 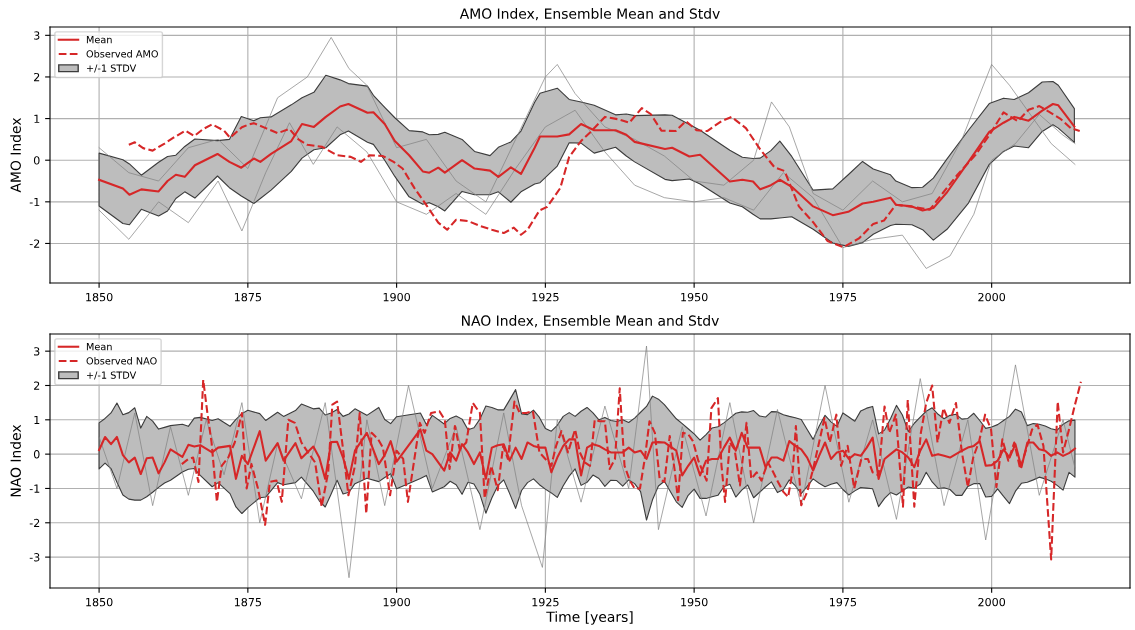 What do you see at coordinates (589, 14) in the screenshot?
I see `chart-title: AMO Index, Ensemble Mean and Stdv` at bounding box center [589, 14].